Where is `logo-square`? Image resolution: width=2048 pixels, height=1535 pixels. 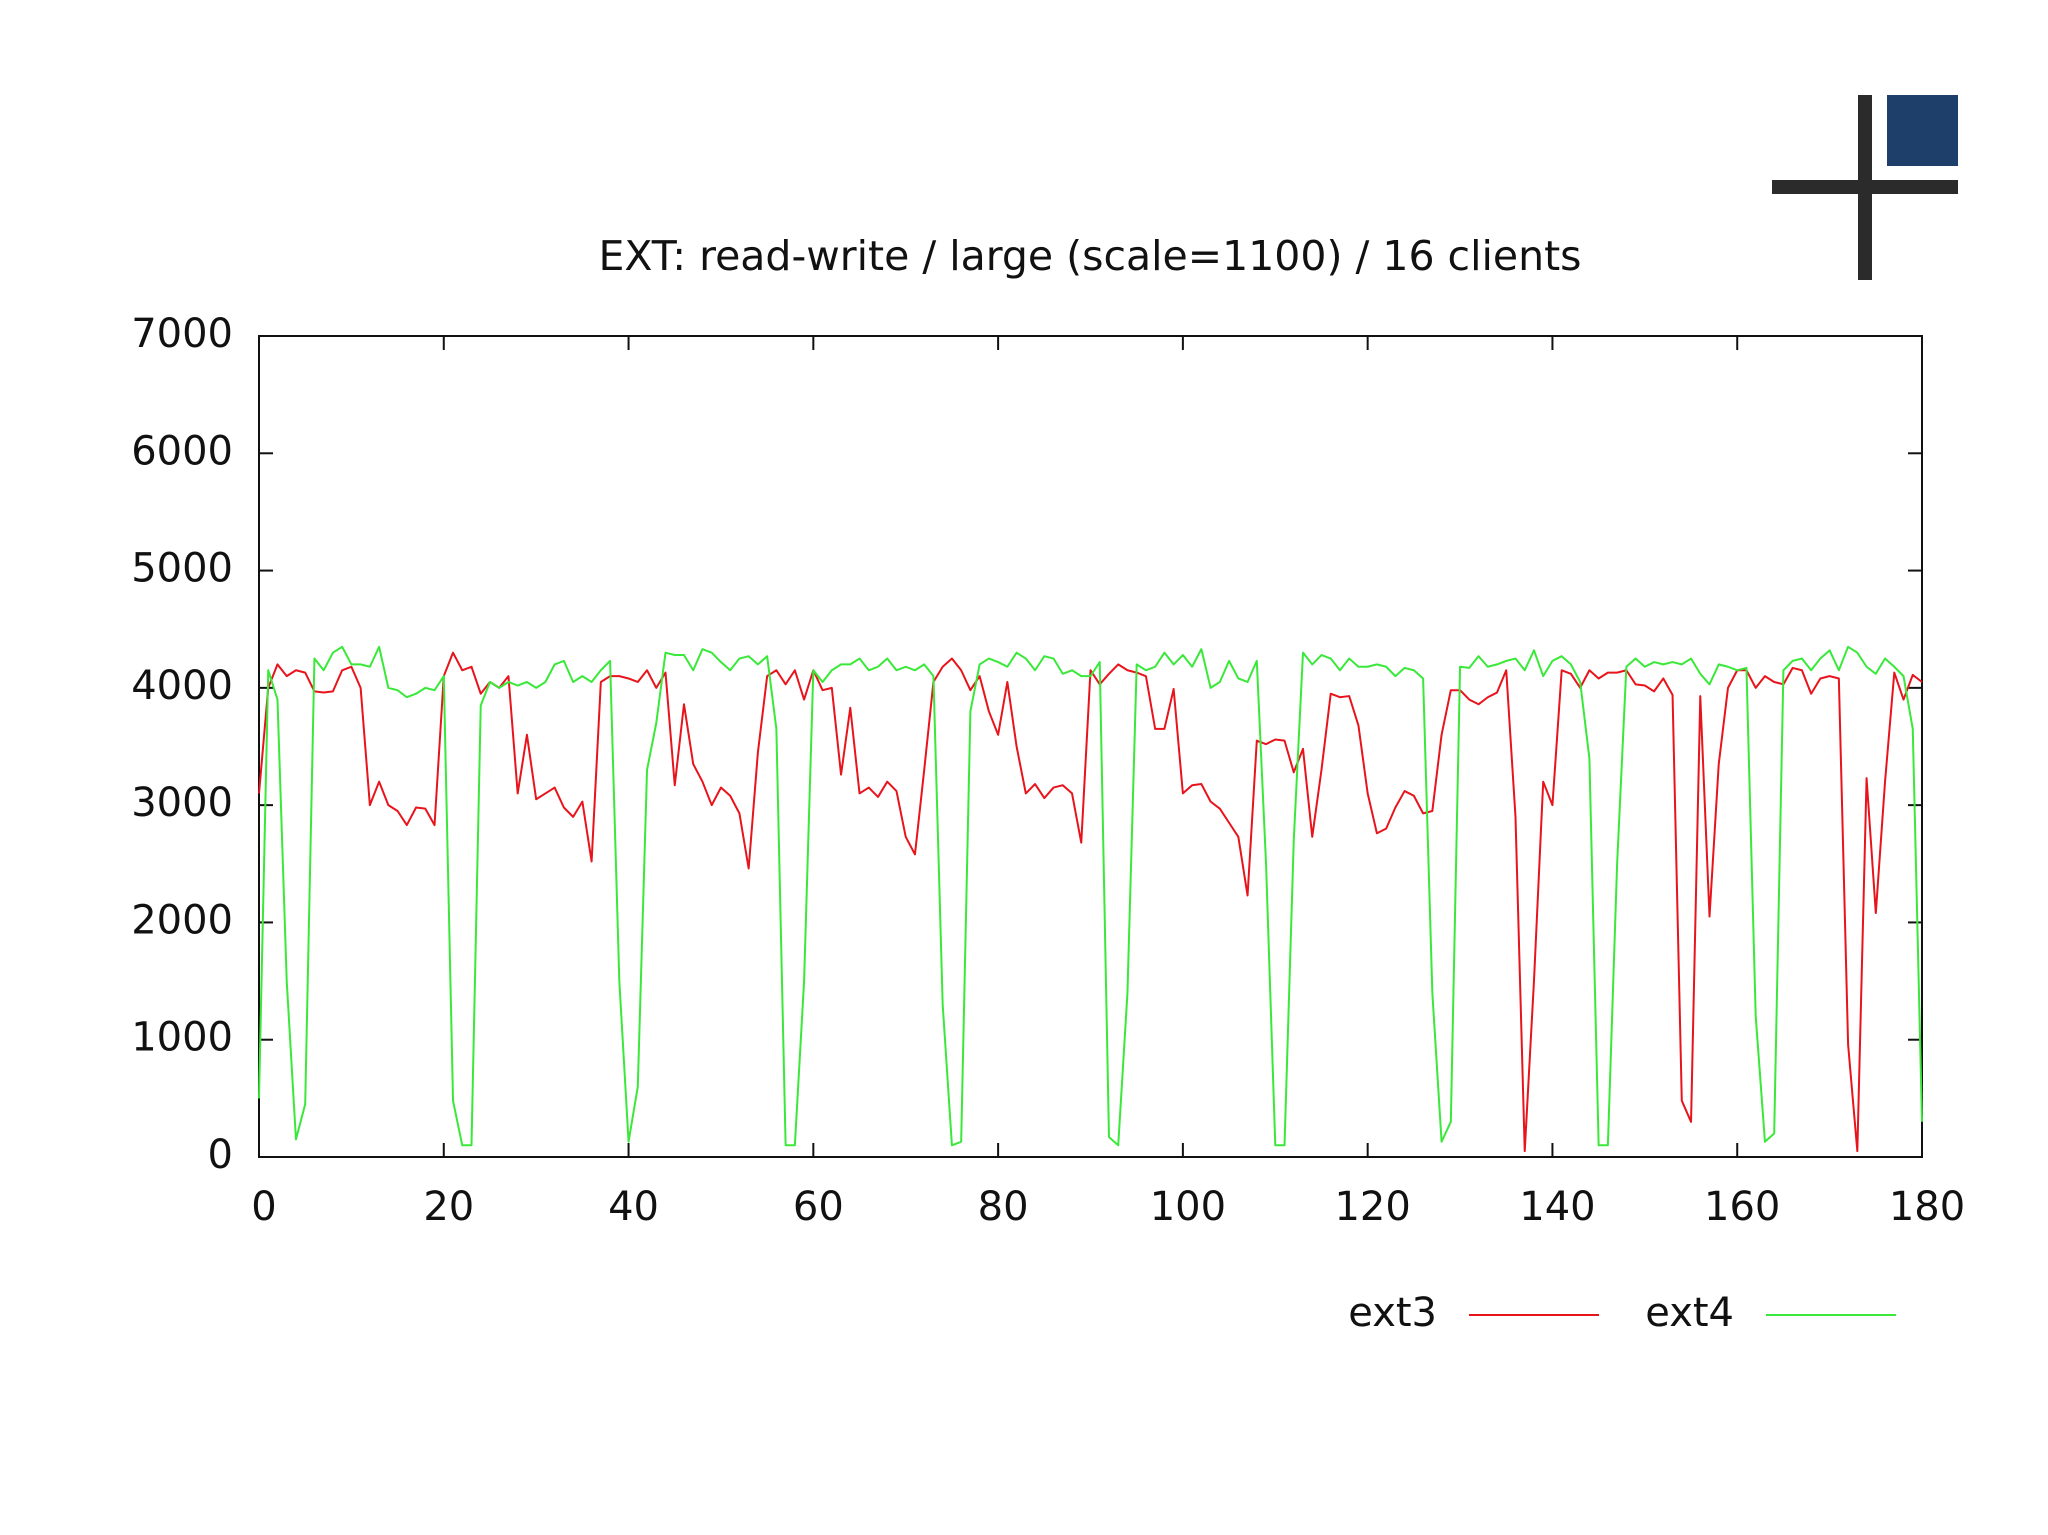 logo-square is located at coordinates (1922, 130).